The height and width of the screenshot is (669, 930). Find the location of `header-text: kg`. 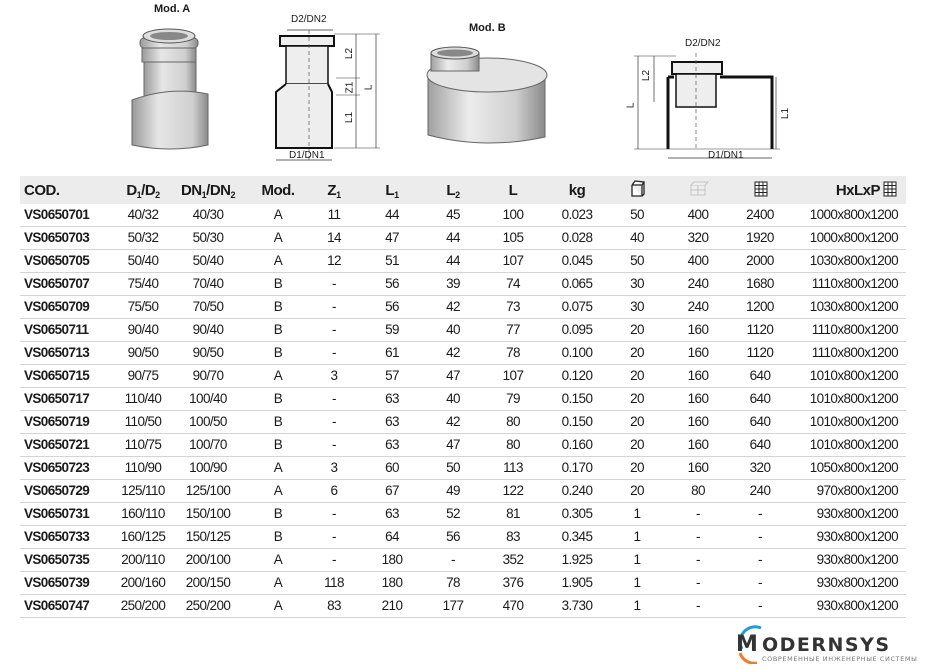

header-text: kg is located at coordinates (577, 190).